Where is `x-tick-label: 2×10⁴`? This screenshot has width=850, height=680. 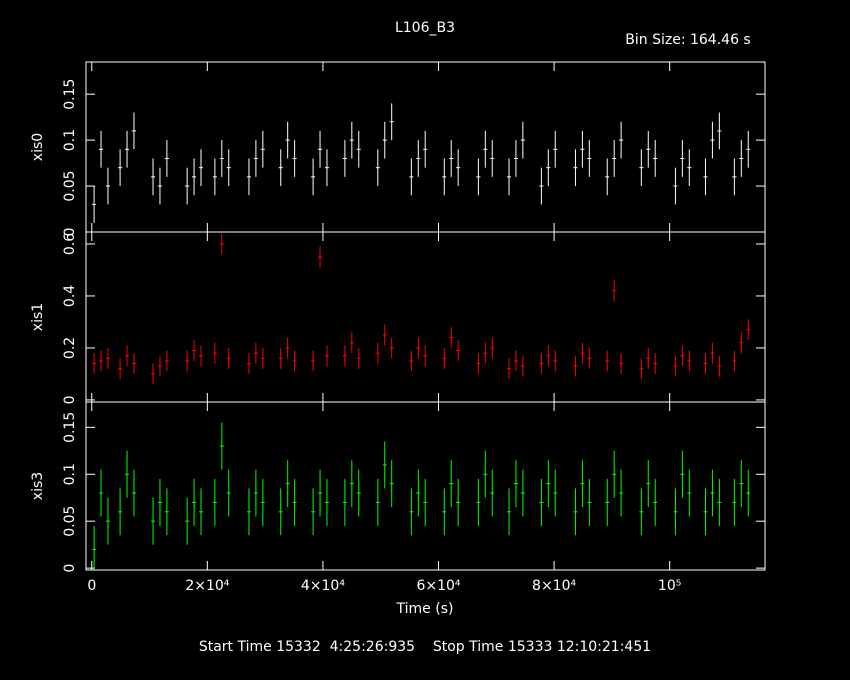
x-tick-label: 2×10⁴ is located at coordinates (207, 586).